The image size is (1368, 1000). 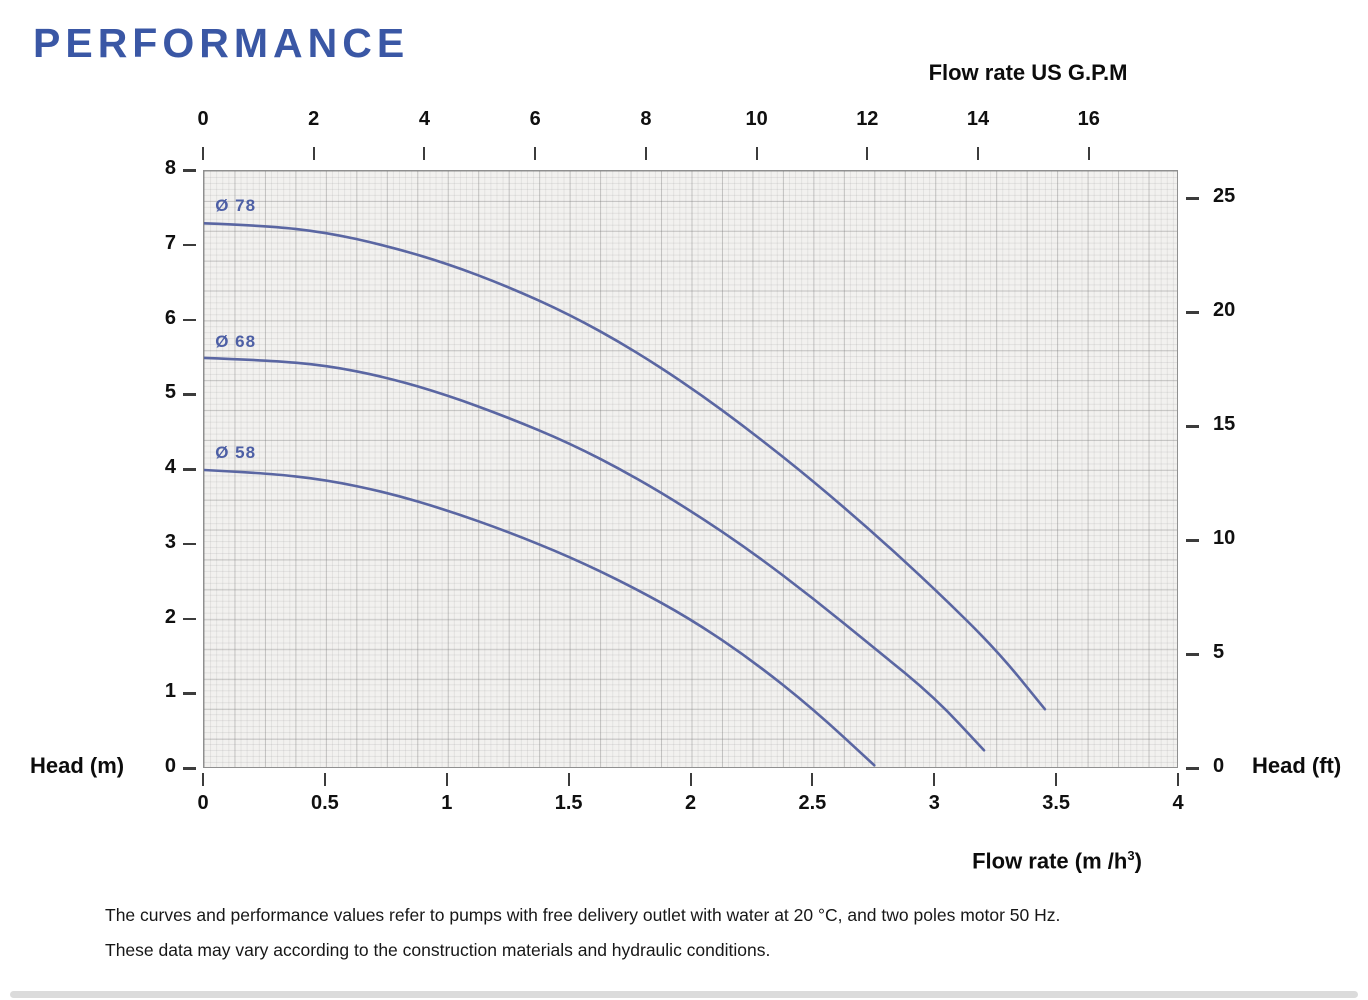 I want to click on curve-label-78: Ø 78, so click(x=236, y=206).